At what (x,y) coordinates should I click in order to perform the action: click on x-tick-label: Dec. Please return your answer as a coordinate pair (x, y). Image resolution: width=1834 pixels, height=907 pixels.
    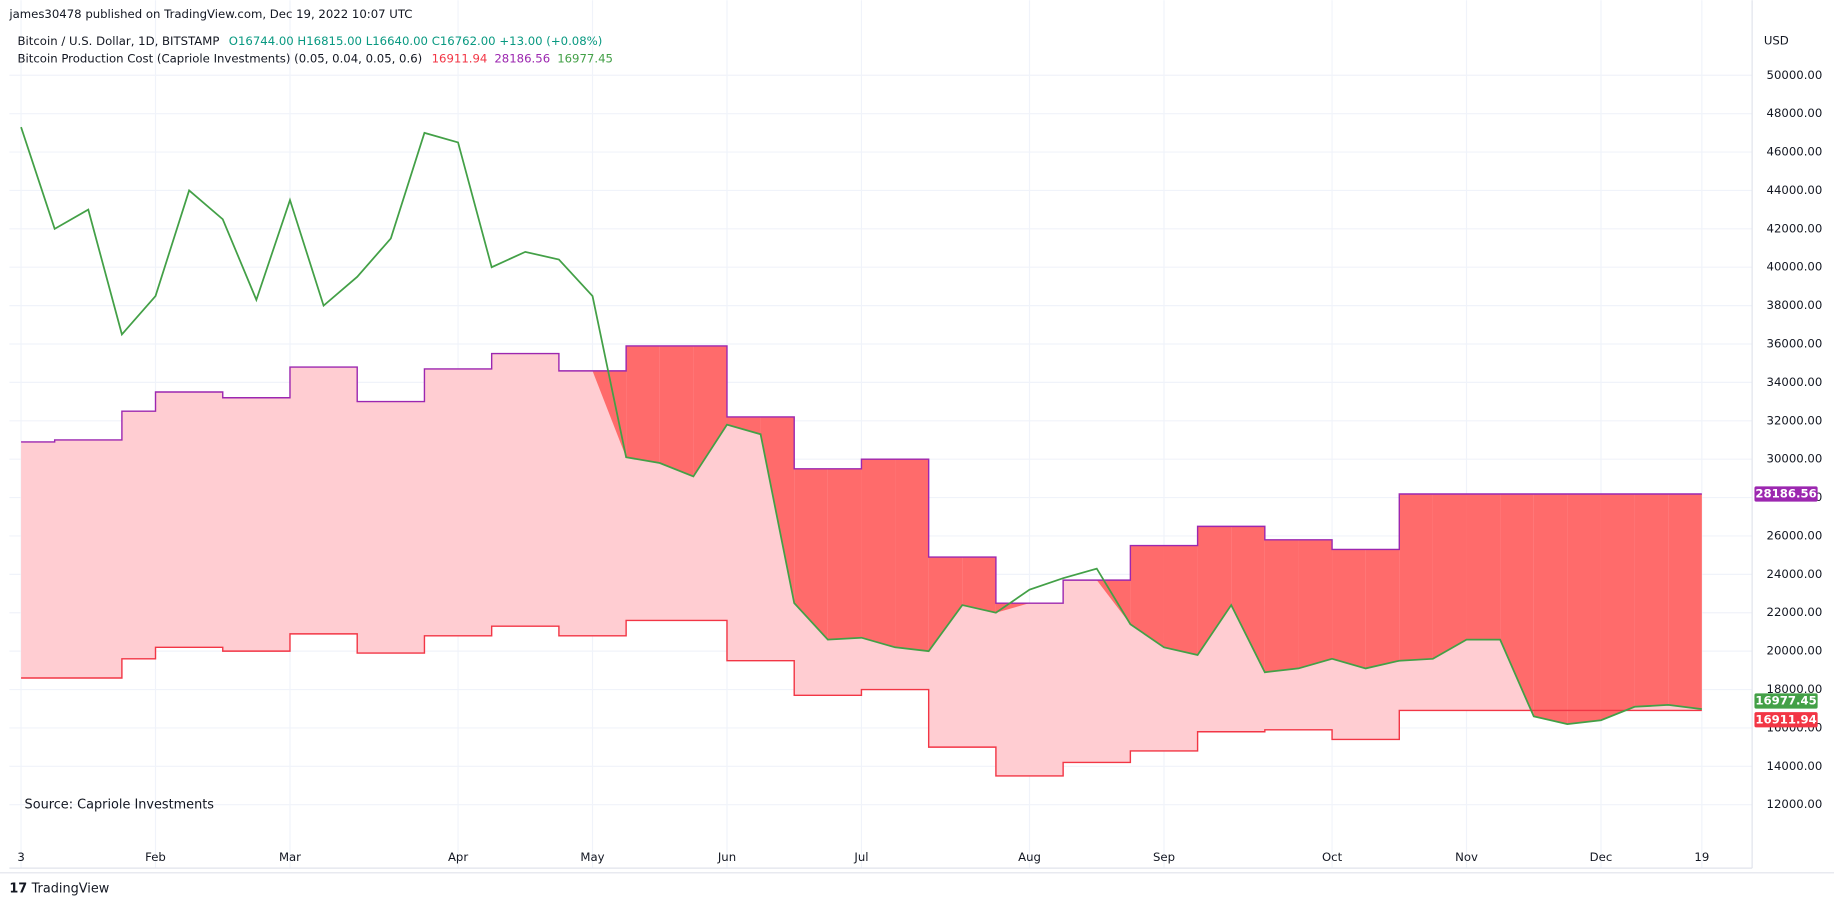
    Looking at the image, I should click on (1601, 857).